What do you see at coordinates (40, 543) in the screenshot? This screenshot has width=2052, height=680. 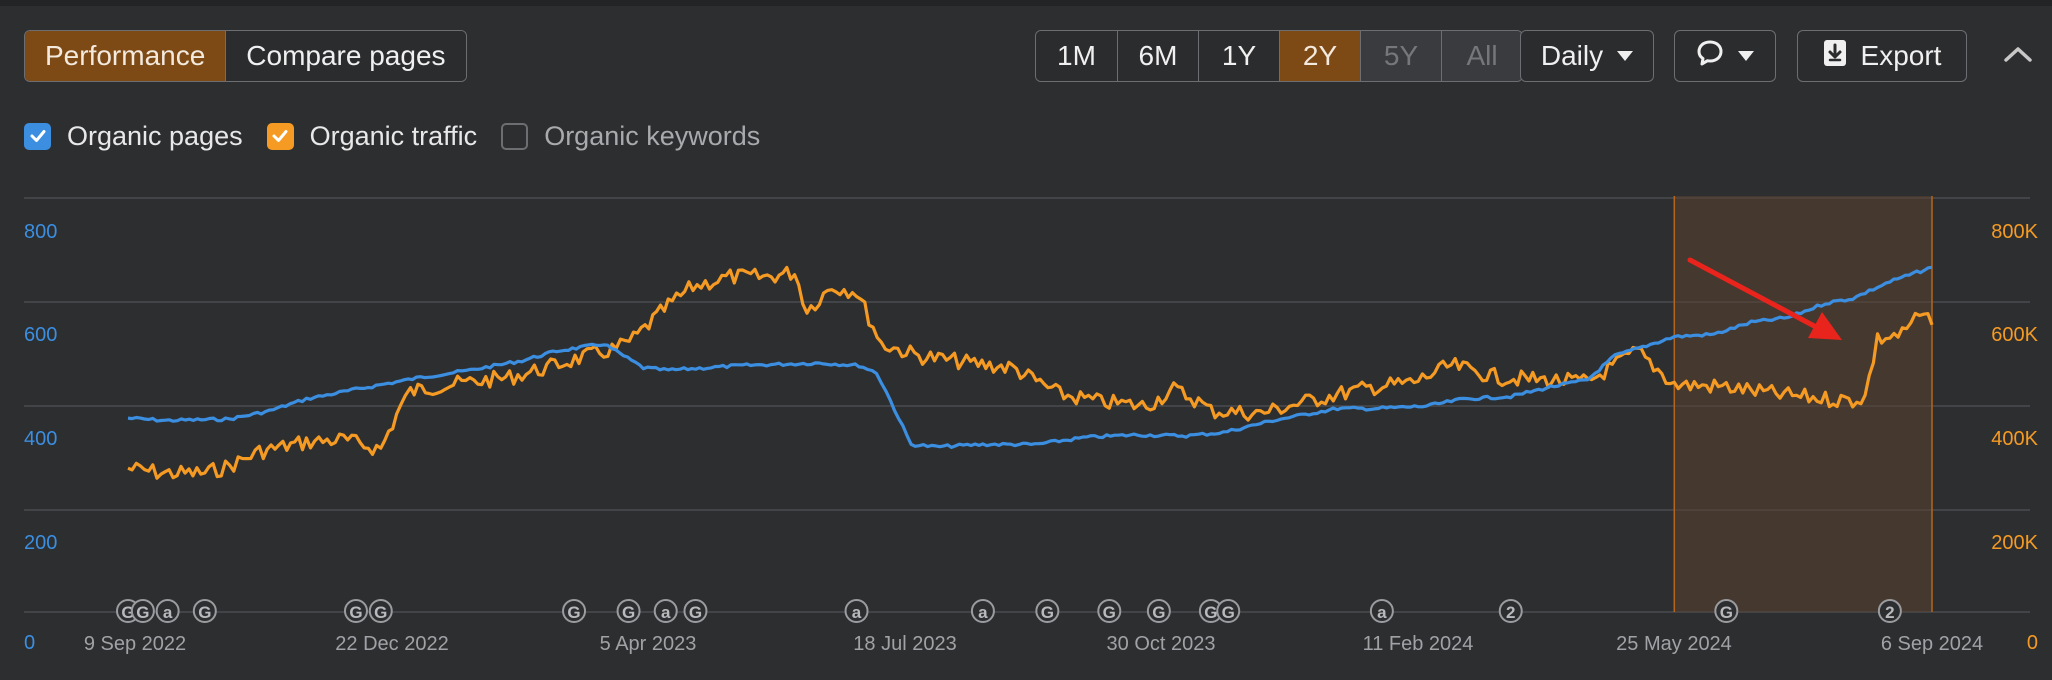 I see `left-tick-label: 200` at bounding box center [40, 543].